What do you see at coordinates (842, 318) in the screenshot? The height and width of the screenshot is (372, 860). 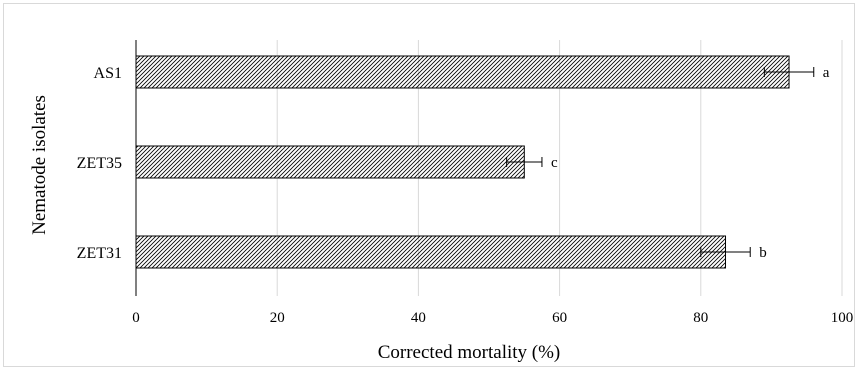 I see `x-tick-label: 100` at bounding box center [842, 318].